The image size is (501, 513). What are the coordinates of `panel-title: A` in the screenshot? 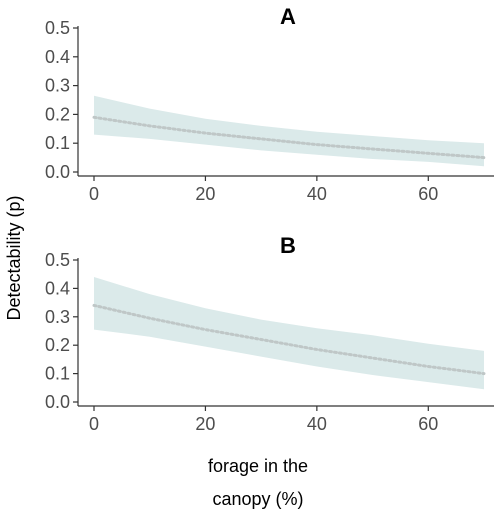 It's located at (288, 16).